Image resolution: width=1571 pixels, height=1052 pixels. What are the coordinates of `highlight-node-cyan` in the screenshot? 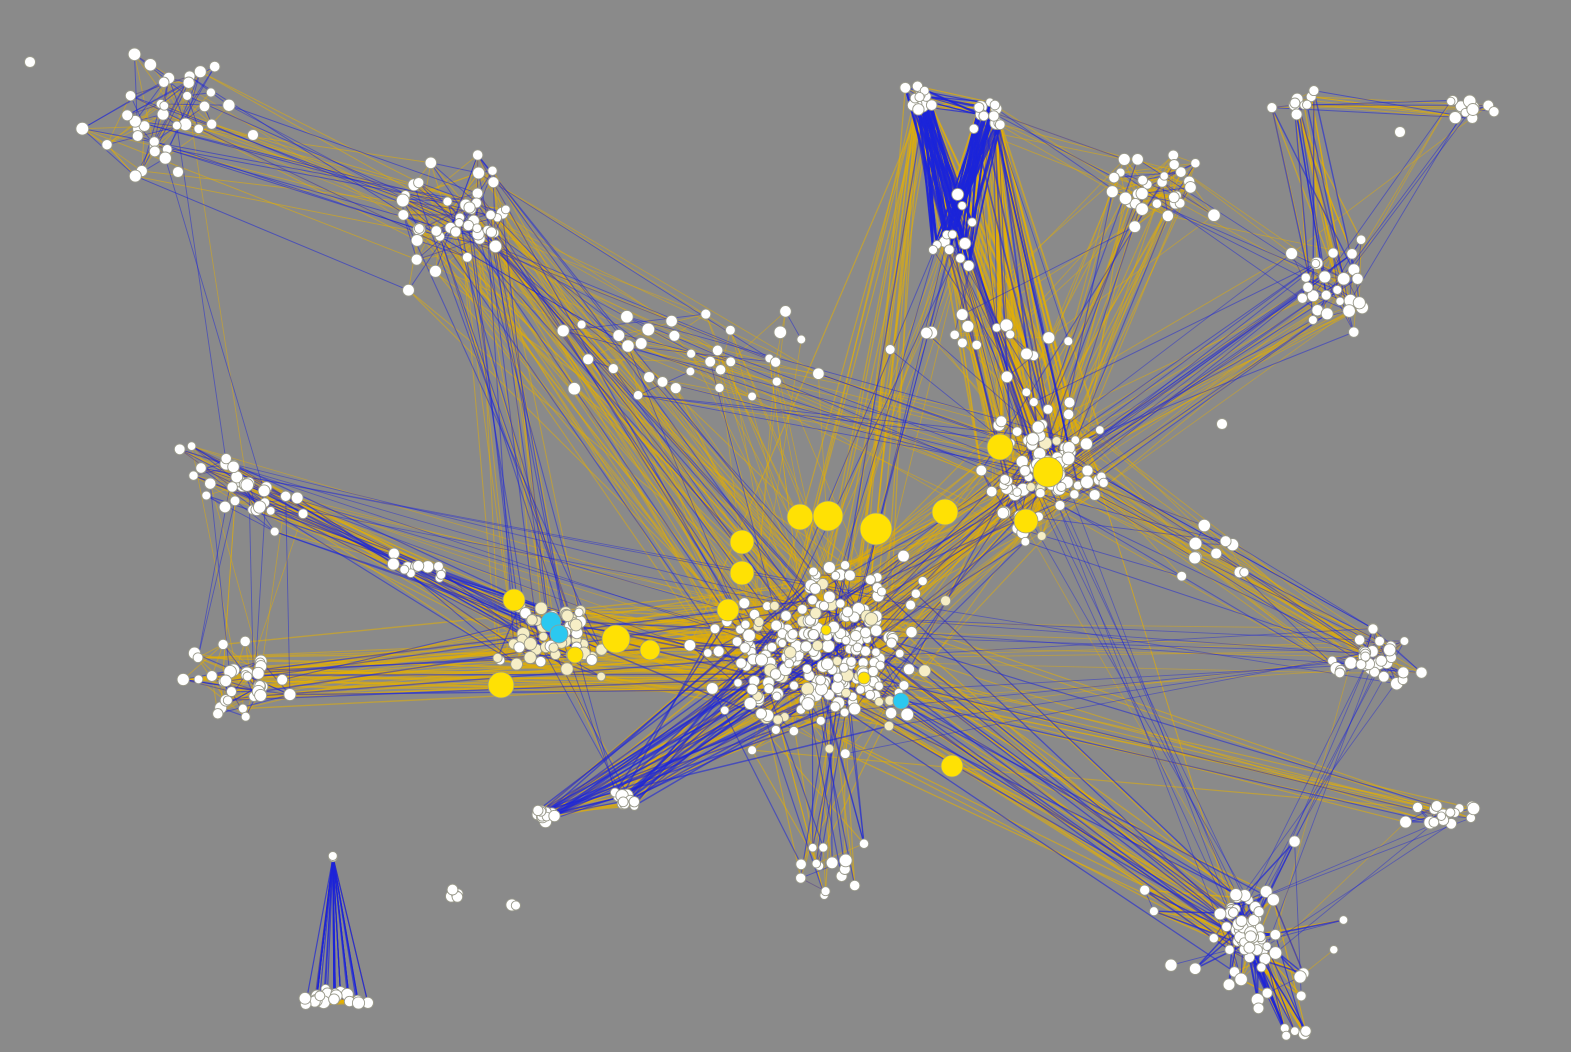 It's located at (559, 634).